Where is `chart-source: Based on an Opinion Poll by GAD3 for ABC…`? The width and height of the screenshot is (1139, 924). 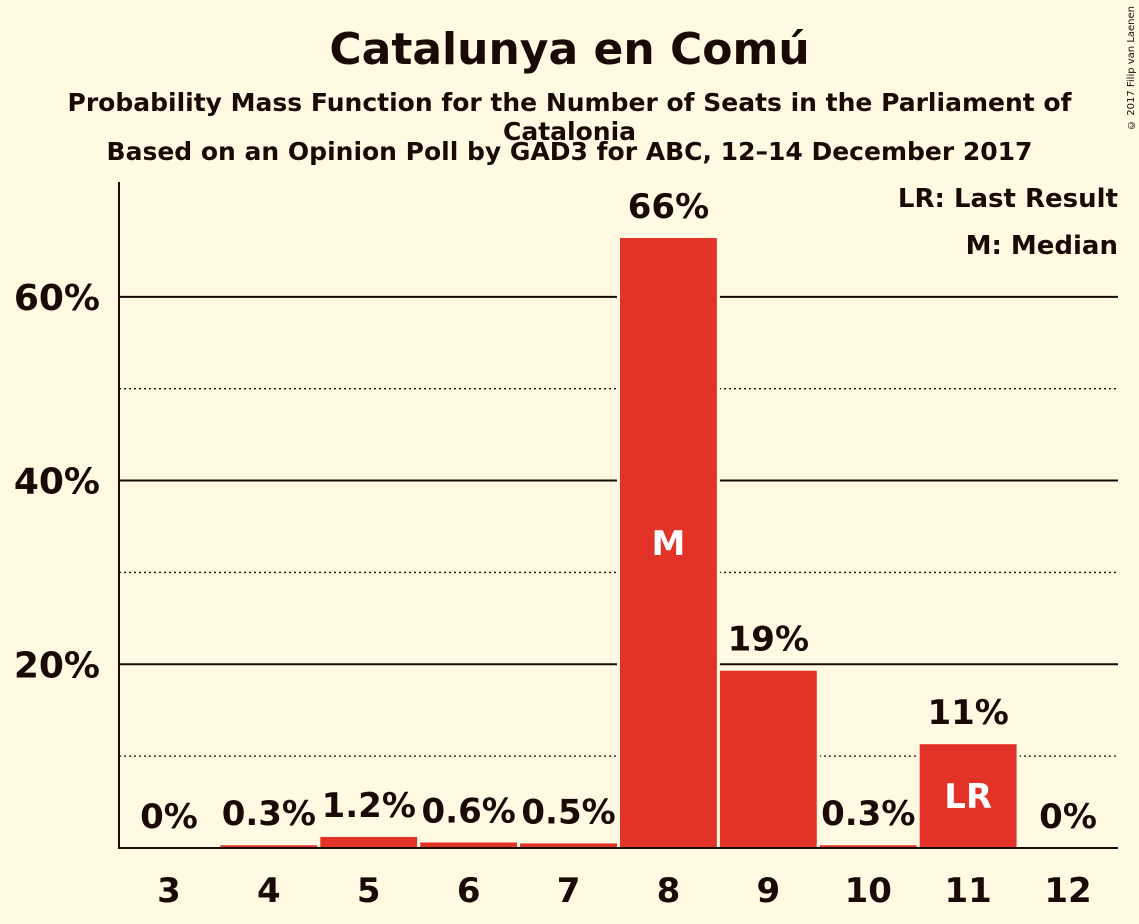
chart-source: Based on an Opinion Poll by GAD3 for ABC… is located at coordinates (569, 151).